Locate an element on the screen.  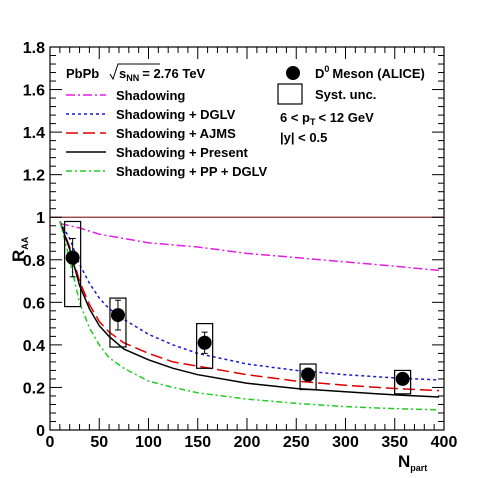
energy-label: sNN = 2.76 TeV is located at coordinates (157, 73).